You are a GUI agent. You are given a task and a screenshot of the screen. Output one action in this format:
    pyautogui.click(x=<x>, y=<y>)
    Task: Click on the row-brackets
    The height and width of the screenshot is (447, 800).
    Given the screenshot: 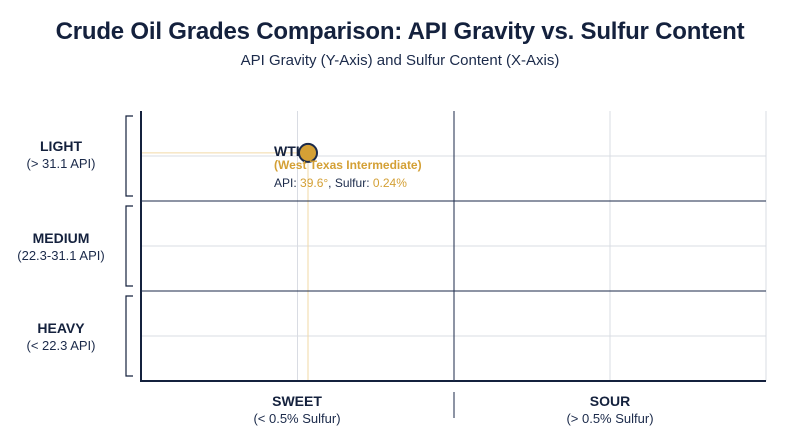 What is the action you would take?
    pyautogui.click(x=129, y=246)
    